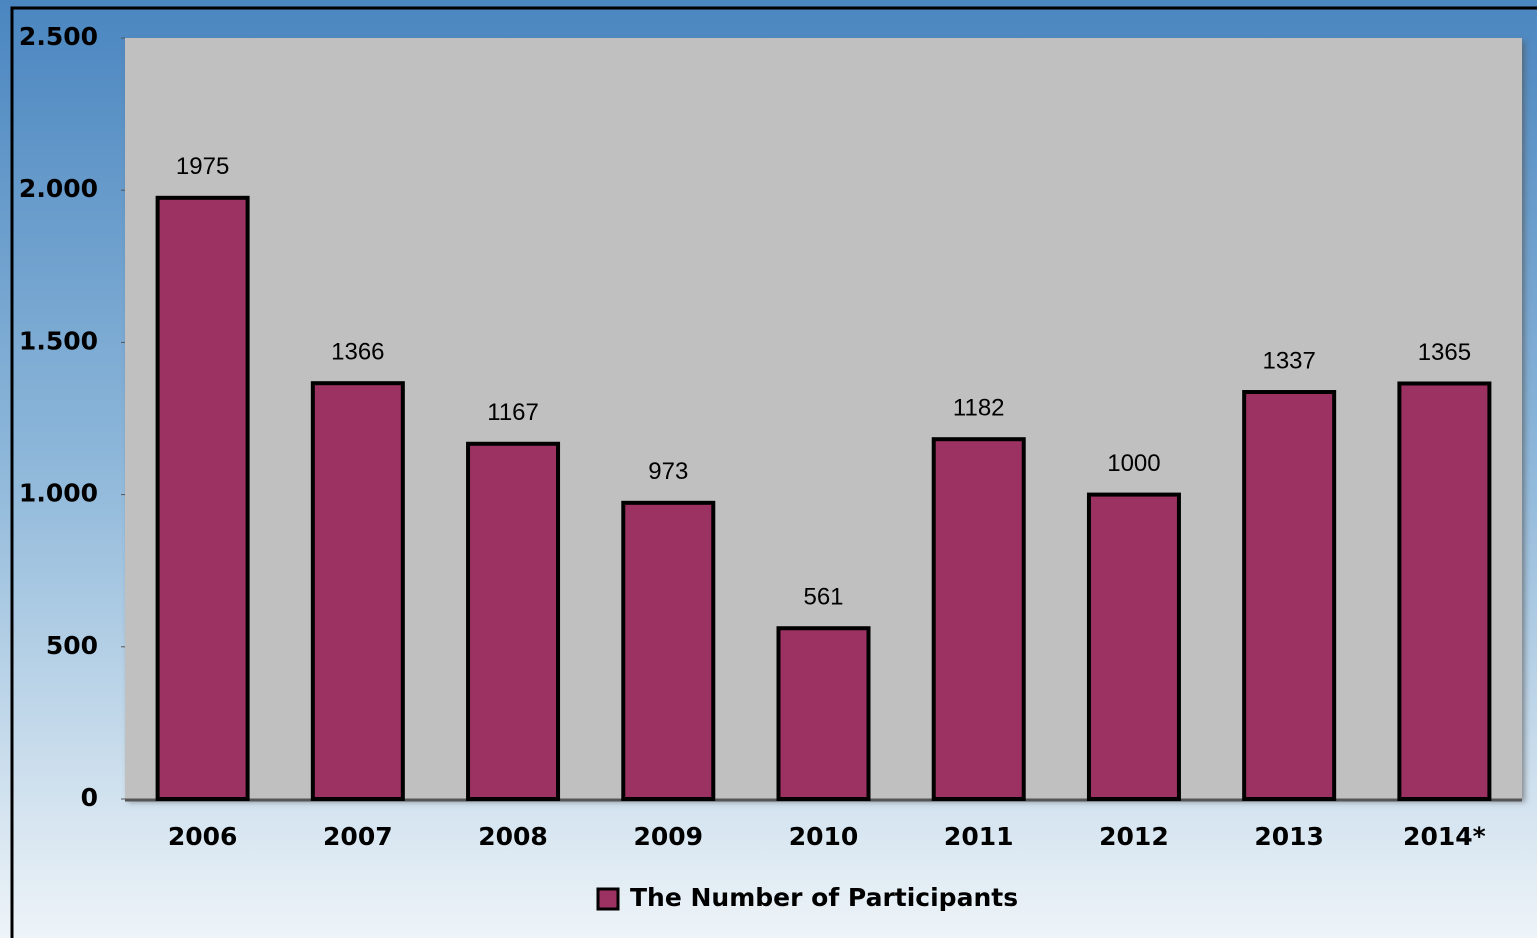 This screenshot has height=938, width=1537. What do you see at coordinates (58, 493) in the screenshot?
I see `y-tick-label: 1.000` at bounding box center [58, 493].